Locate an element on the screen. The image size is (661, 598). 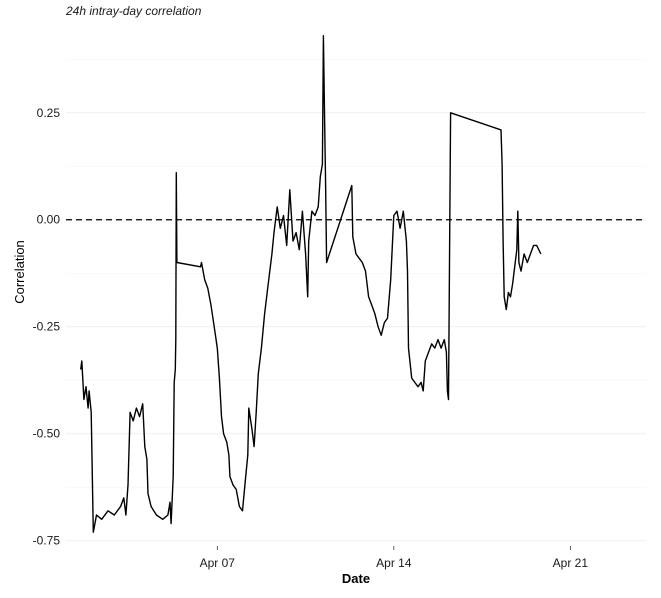
x-tick-label: Apr 21 is located at coordinates (571, 563).